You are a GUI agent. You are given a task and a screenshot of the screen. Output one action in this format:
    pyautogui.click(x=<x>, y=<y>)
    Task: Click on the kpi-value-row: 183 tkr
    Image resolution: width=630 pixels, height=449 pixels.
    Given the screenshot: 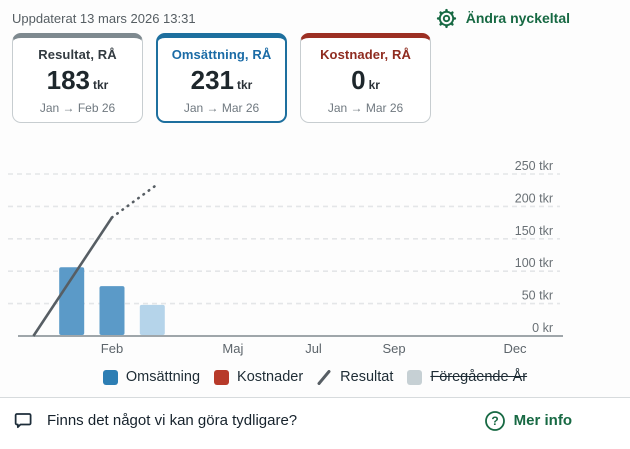 What is the action you would take?
    pyautogui.click(x=77, y=80)
    